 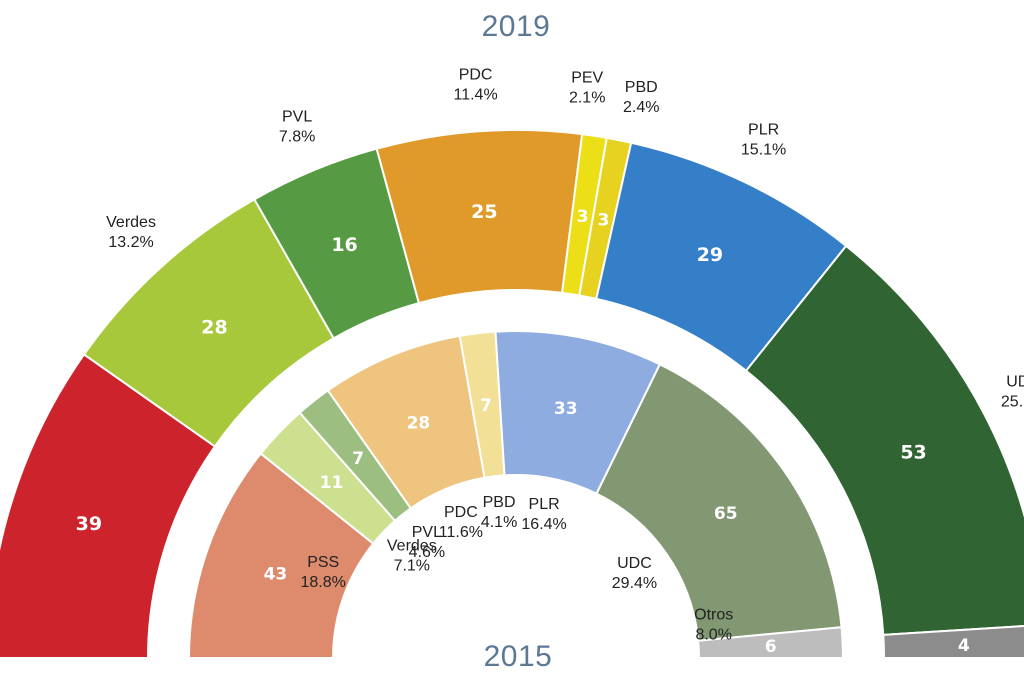 I want to click on party-percent: 13.2%, so click(x=130, y=242).